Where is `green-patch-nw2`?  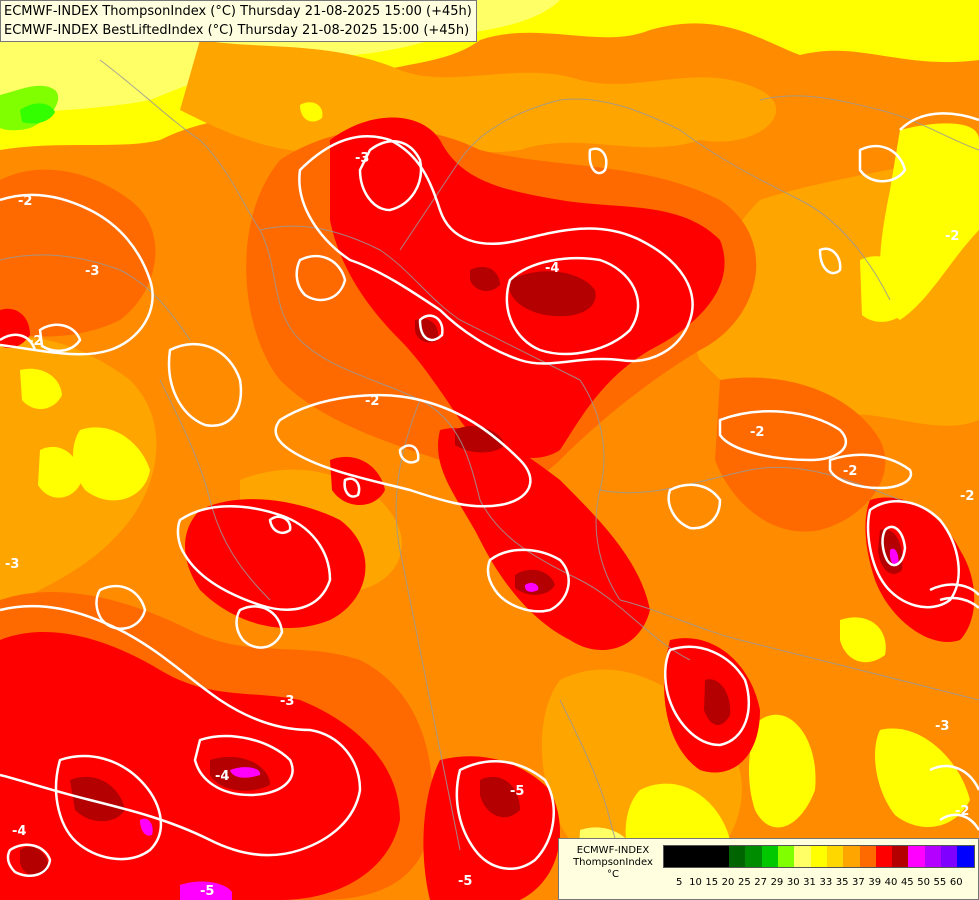 green-patch-nw2 is located at coordinates (37, 113).